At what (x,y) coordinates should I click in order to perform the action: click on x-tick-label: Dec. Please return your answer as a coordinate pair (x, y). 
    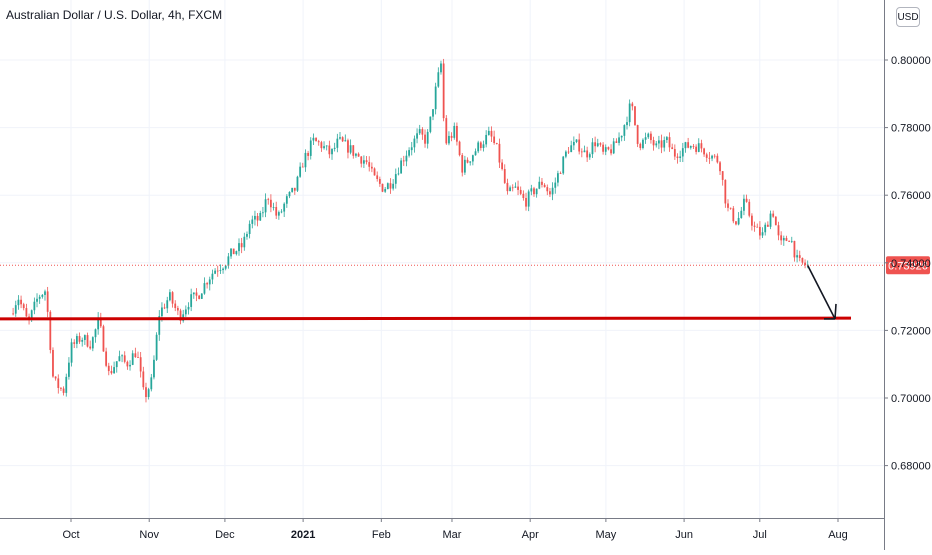
    Looking at the image, I should click on (225, 535).